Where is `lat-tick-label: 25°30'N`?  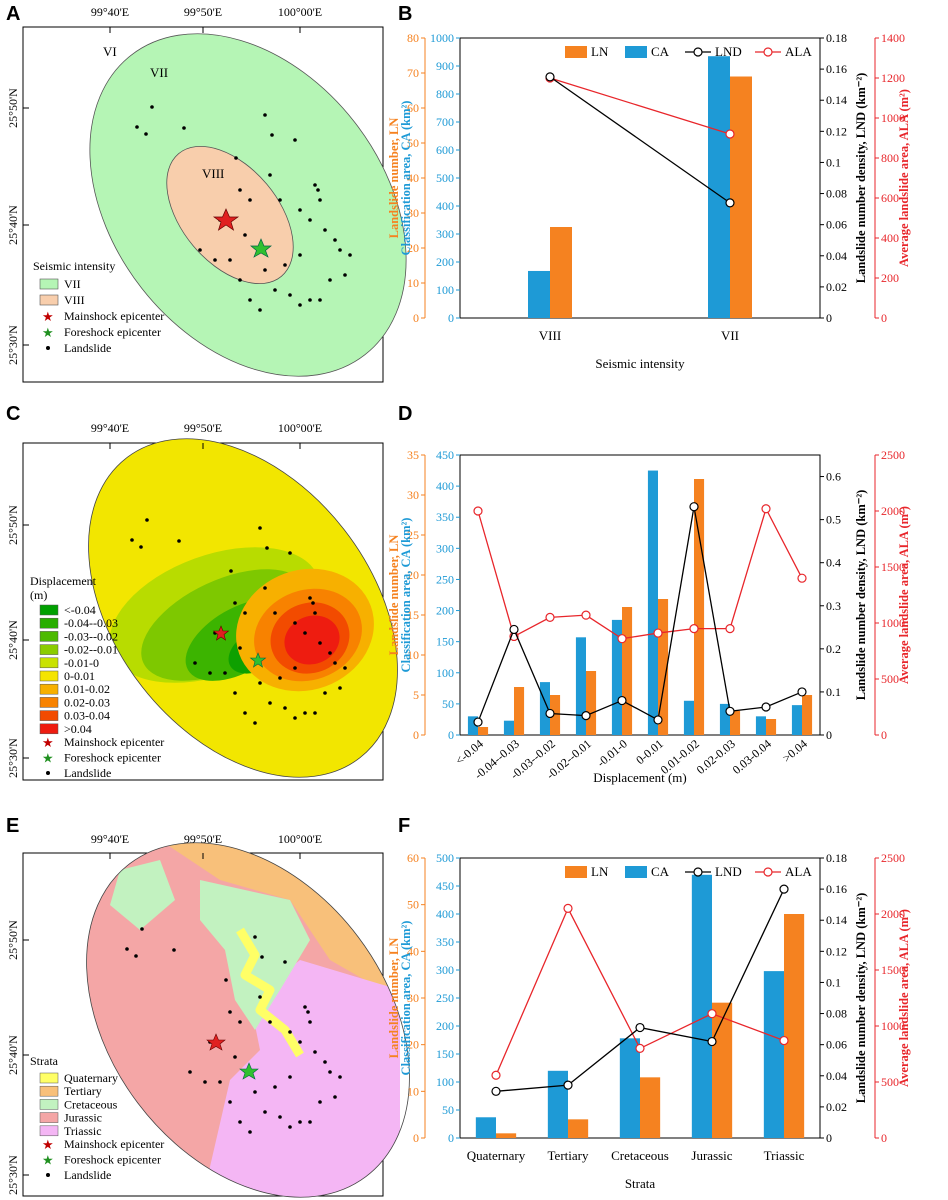 lat-tick-label: 25°30'N is located at coordinates (13, 345).